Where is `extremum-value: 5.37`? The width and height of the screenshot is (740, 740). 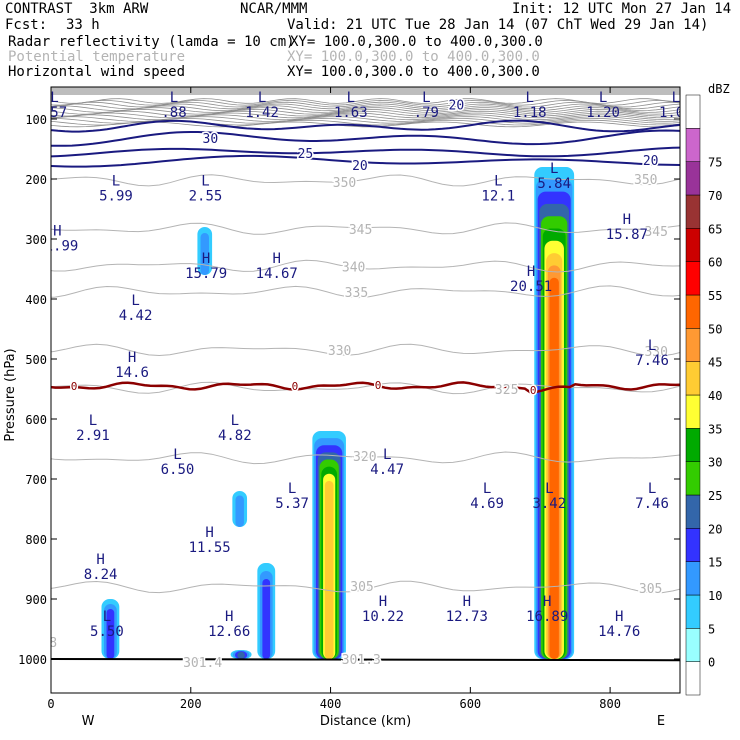 extremum-value: 5.37 is located at coordinates (292, 504).